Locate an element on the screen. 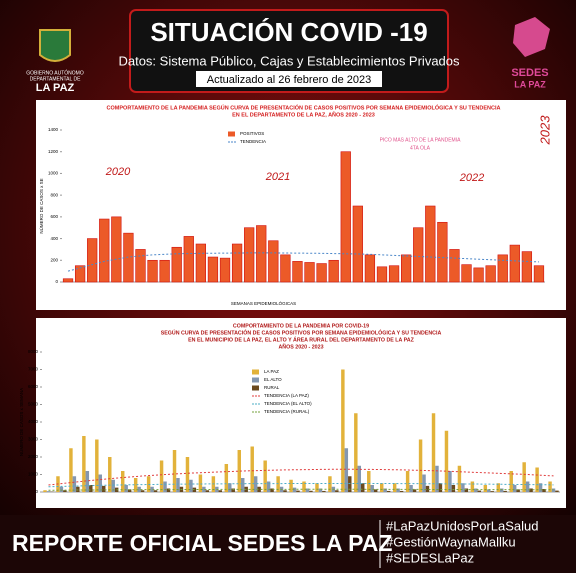 This screenshot has height=573, width=576. chart-title: AÑOS 2020 - 2023 is located at coordinates (300, 346).